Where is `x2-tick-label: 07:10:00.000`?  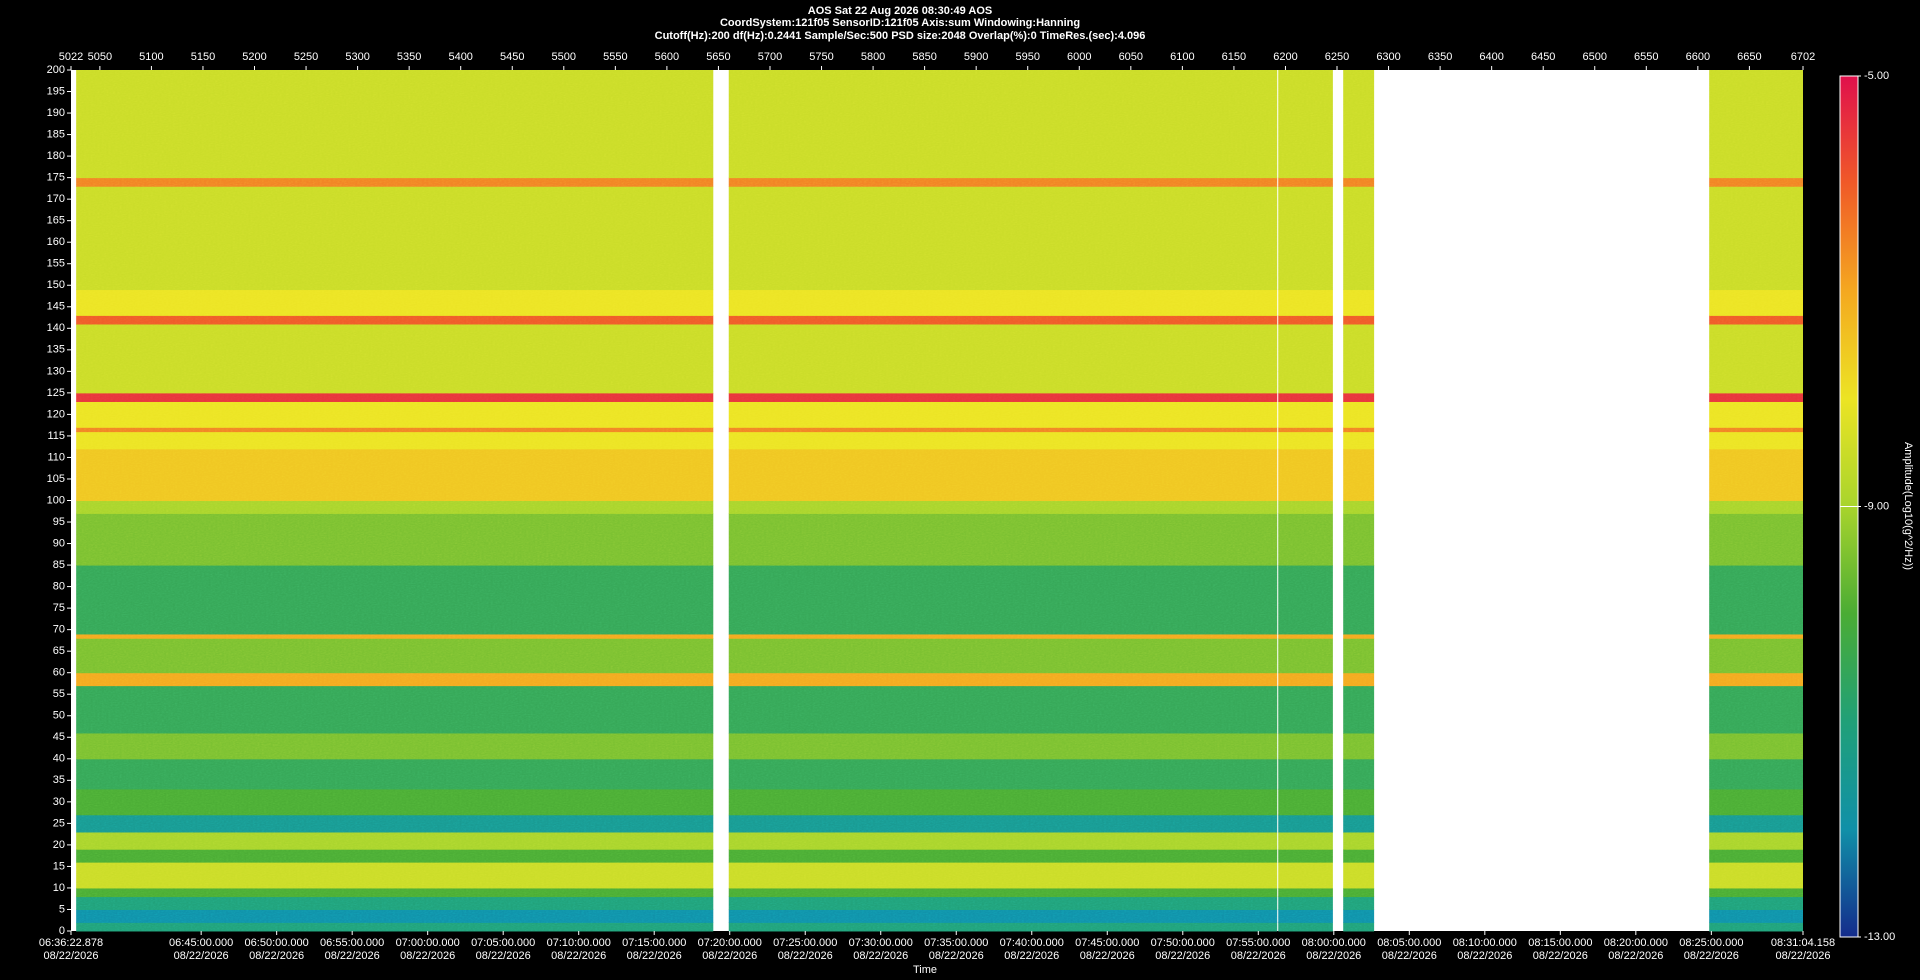
x2-tick-label: 07:10:00.000 is located at coordinates (579, 943).